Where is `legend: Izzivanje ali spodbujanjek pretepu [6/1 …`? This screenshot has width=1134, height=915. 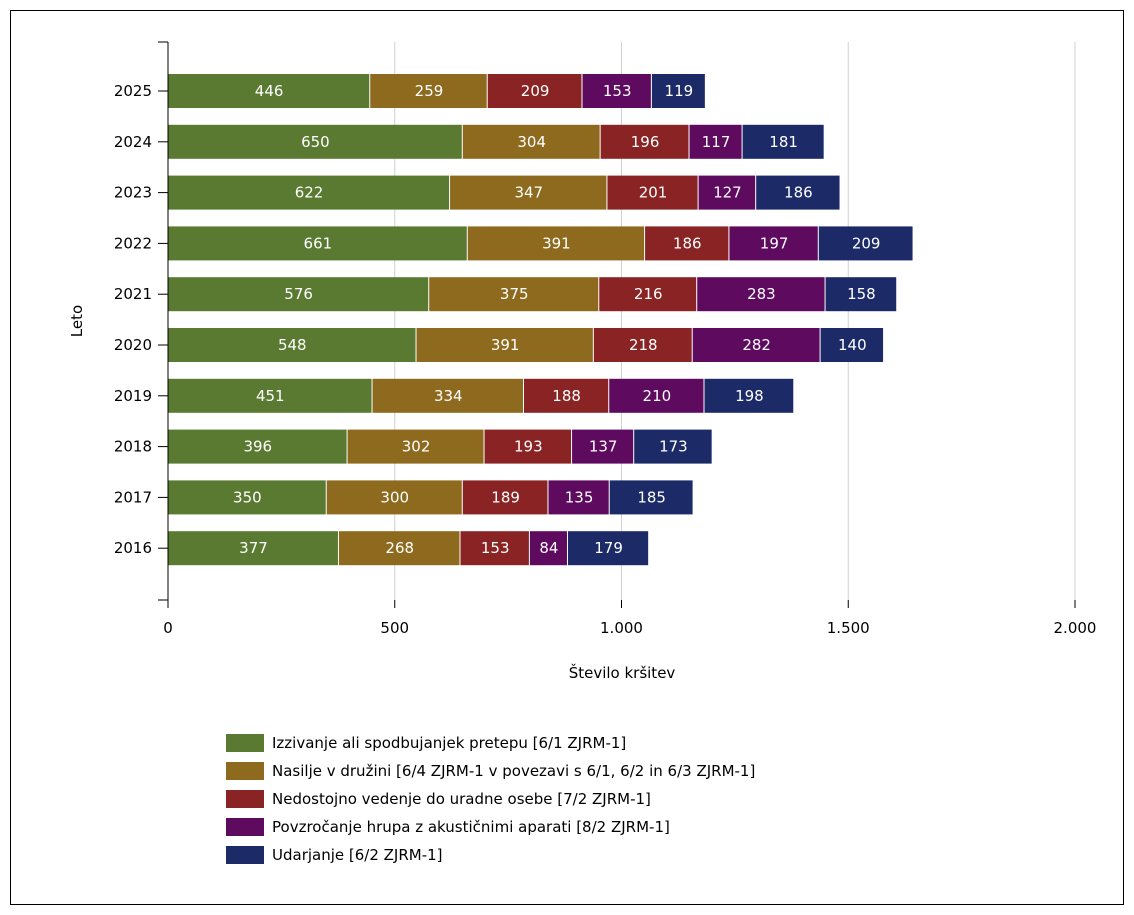 legend: Izzivanje ali spodbujanjek pretepu [6/1 … is located at coordinates (490, 799).